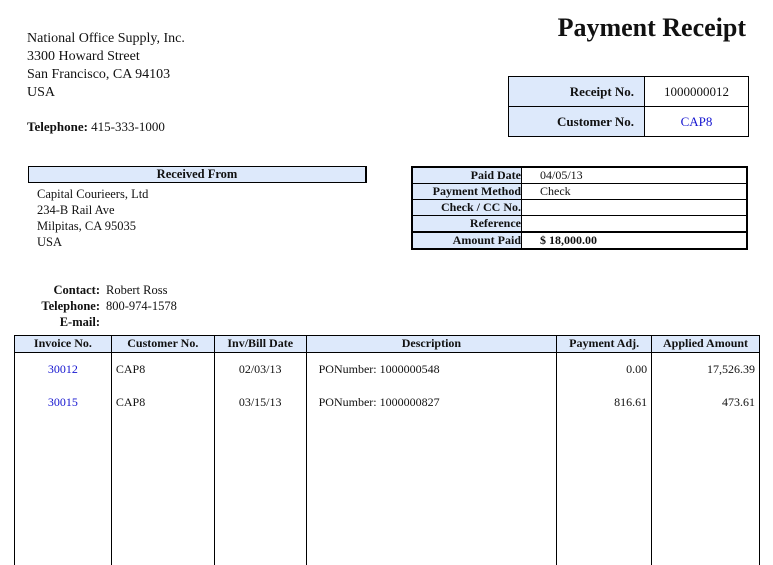 This screenshot has height=565, width=773. What do you see at coordinates (431, 344) in the screenshot?
I see `col-description: Description` at bounding box center [431, 344].